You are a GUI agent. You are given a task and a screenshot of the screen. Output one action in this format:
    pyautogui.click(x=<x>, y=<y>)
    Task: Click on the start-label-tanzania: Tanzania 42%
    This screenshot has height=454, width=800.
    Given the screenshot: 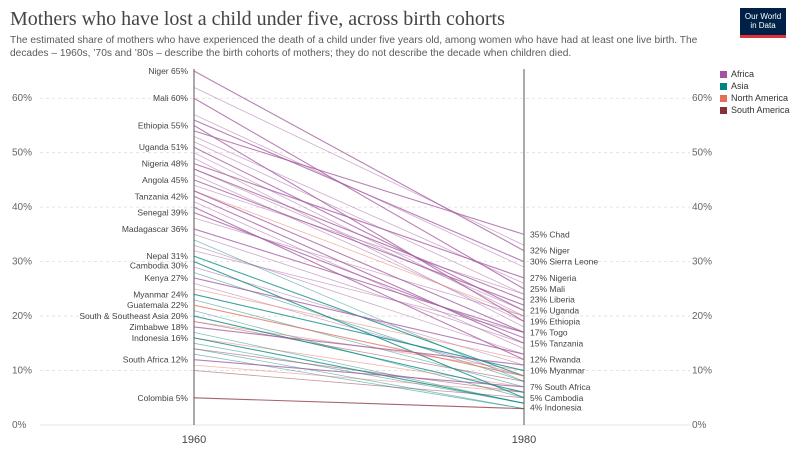 What is the action you would take?
    pyautogui.click(x=162, y=196)
    